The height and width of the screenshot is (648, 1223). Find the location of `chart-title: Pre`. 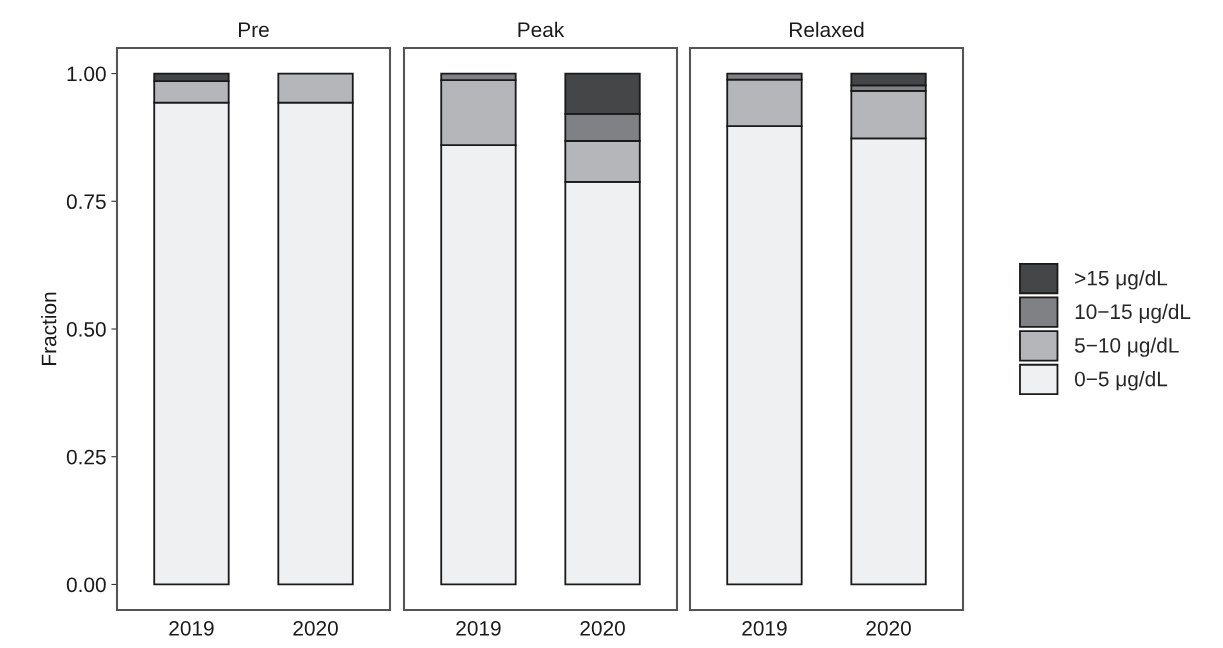

chart-title: Pre is located at coordinates (254, 30).